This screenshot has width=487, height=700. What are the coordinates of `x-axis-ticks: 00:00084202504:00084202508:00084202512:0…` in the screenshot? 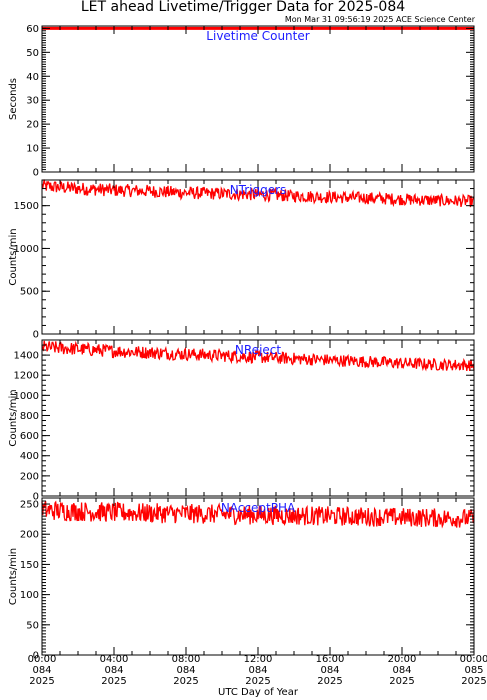 It's located at (257, 670).